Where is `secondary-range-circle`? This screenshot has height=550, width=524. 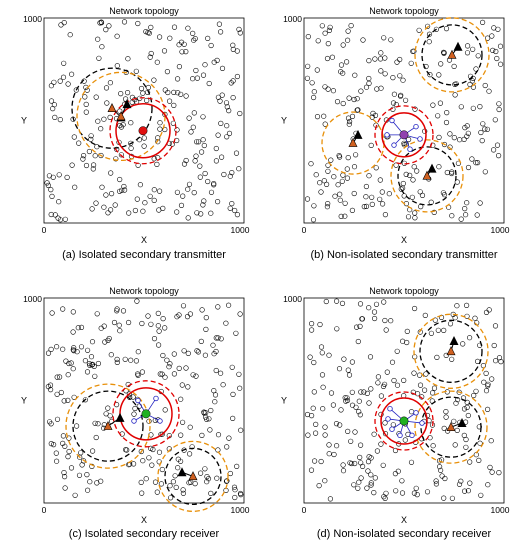 secondary-range-circle is located at coordinates (143, 131).